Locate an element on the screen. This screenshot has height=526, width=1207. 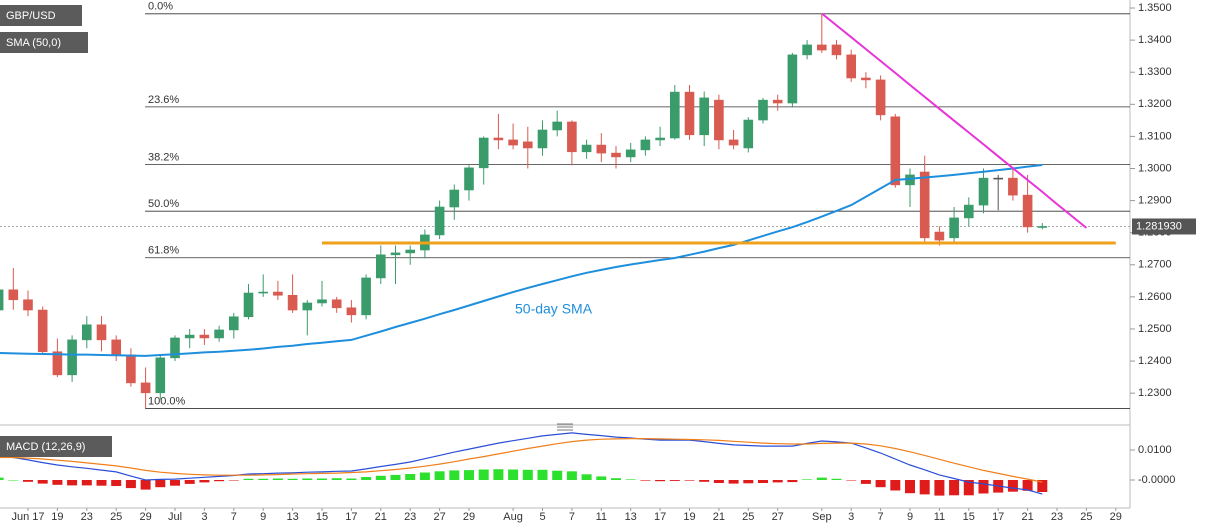
x-tick-label: 29 is located at coordinates (469, 517).